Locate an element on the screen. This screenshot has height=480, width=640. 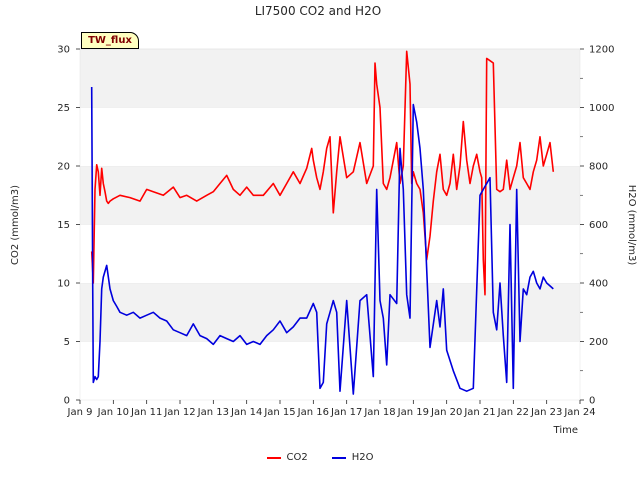
legend-item-h2o: H2O is located at coordinates (352, 457).